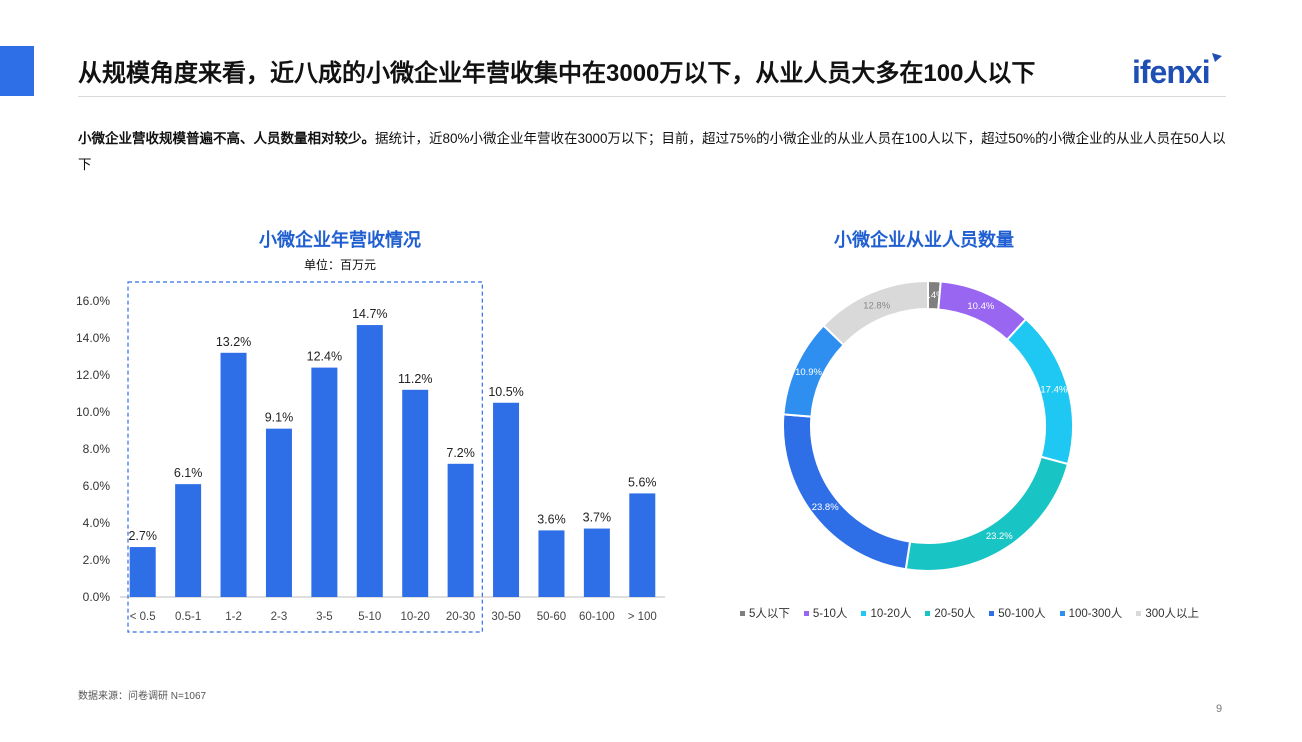  I want to click on legend-label: 300人以上, so click(1172, 614).